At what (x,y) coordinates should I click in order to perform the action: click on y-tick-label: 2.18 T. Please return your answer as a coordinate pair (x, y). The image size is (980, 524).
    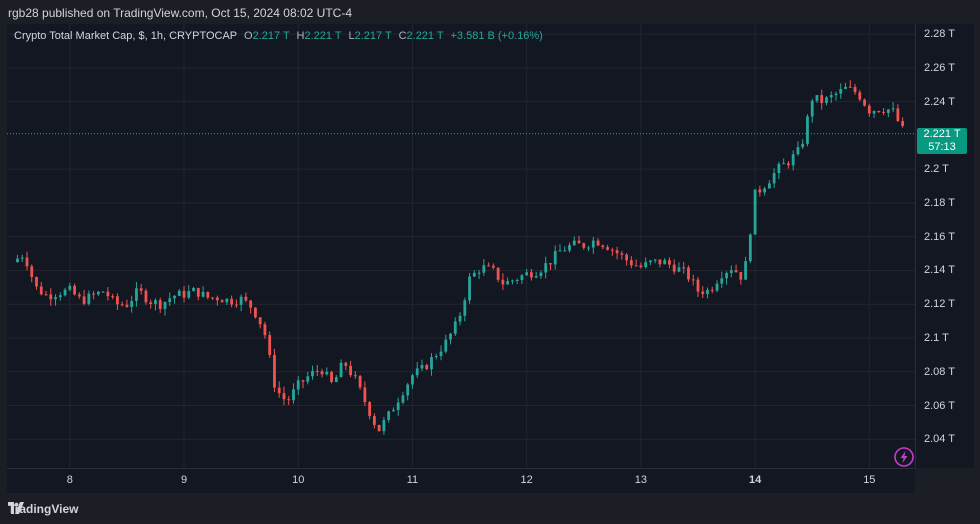
    Looking at the image, I should click on (939, 202).